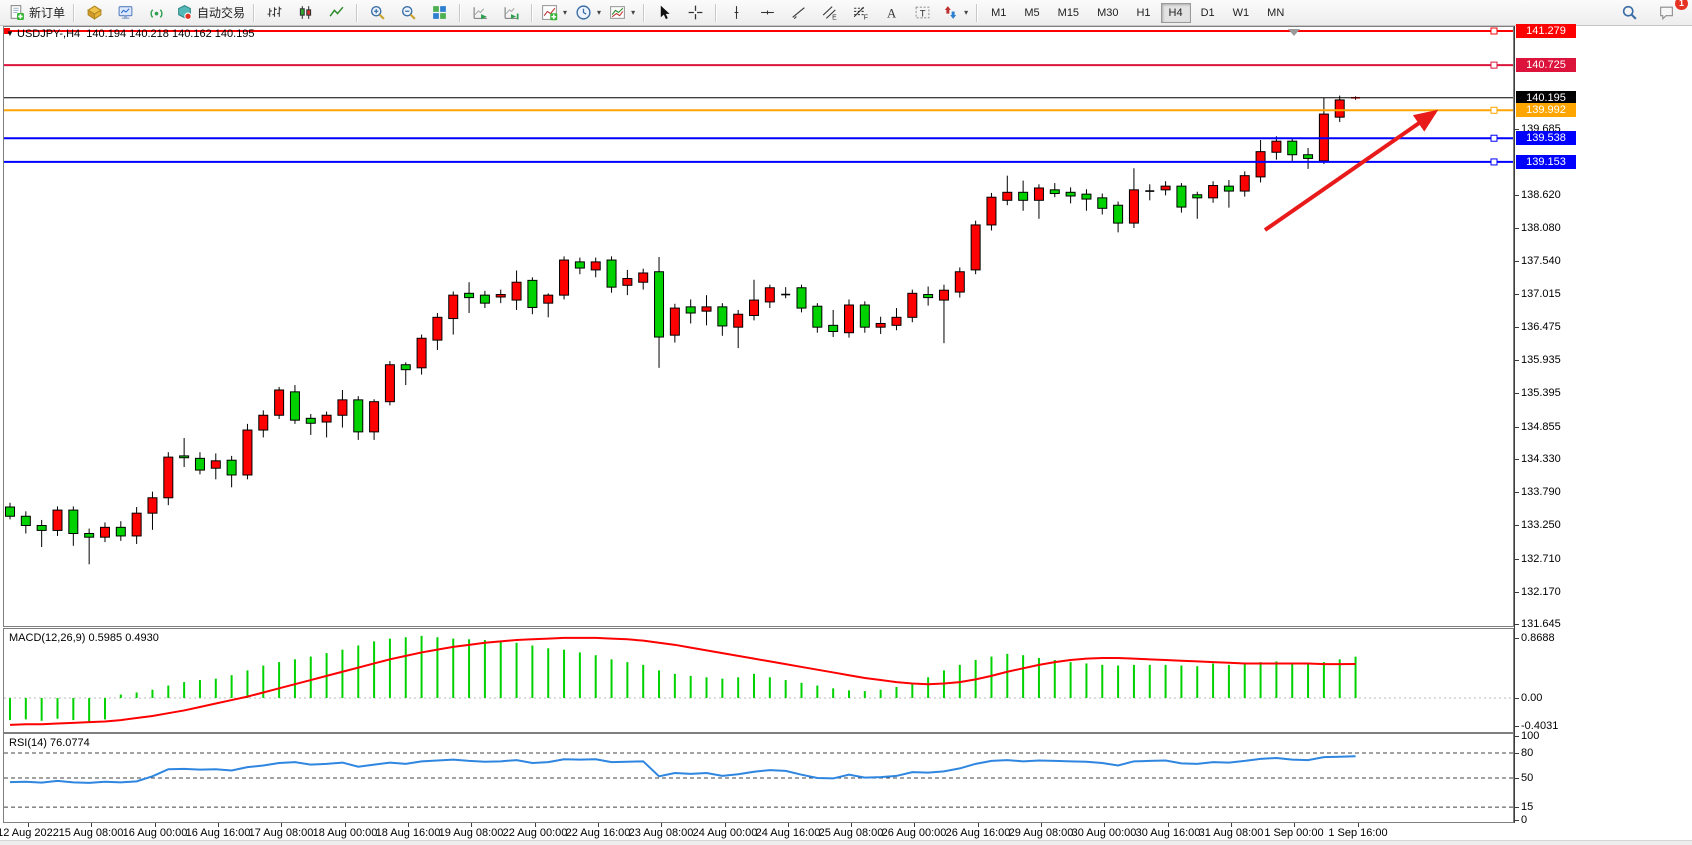 This screenshot has height=845, width=1692. What do you see at coordinates (1541, 492) in the screenshot?
I see `price-tick-label: 133.790` at bounding box center [1541, 492].